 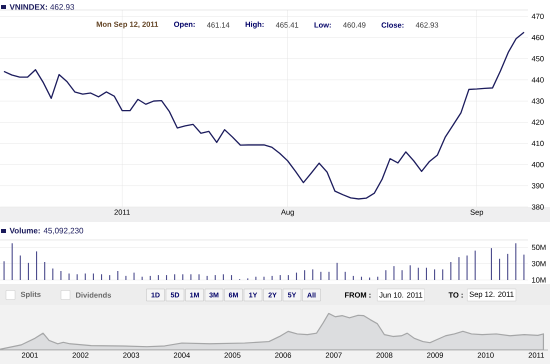 I want to click on chart-title: VNINDEX: 462.93, so click(x=42, y=7).